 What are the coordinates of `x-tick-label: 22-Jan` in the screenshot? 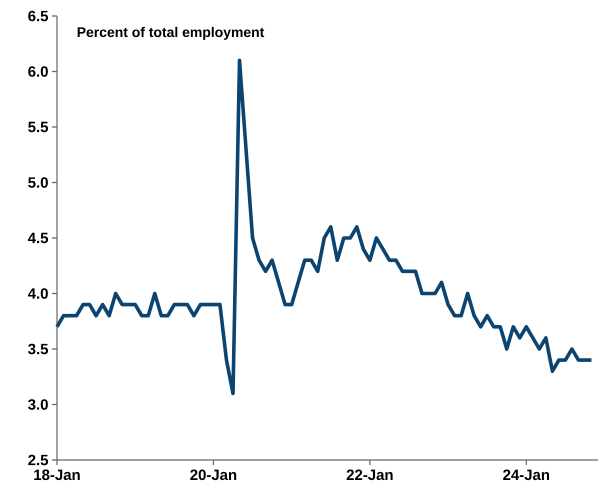 It's located at (369, 475).